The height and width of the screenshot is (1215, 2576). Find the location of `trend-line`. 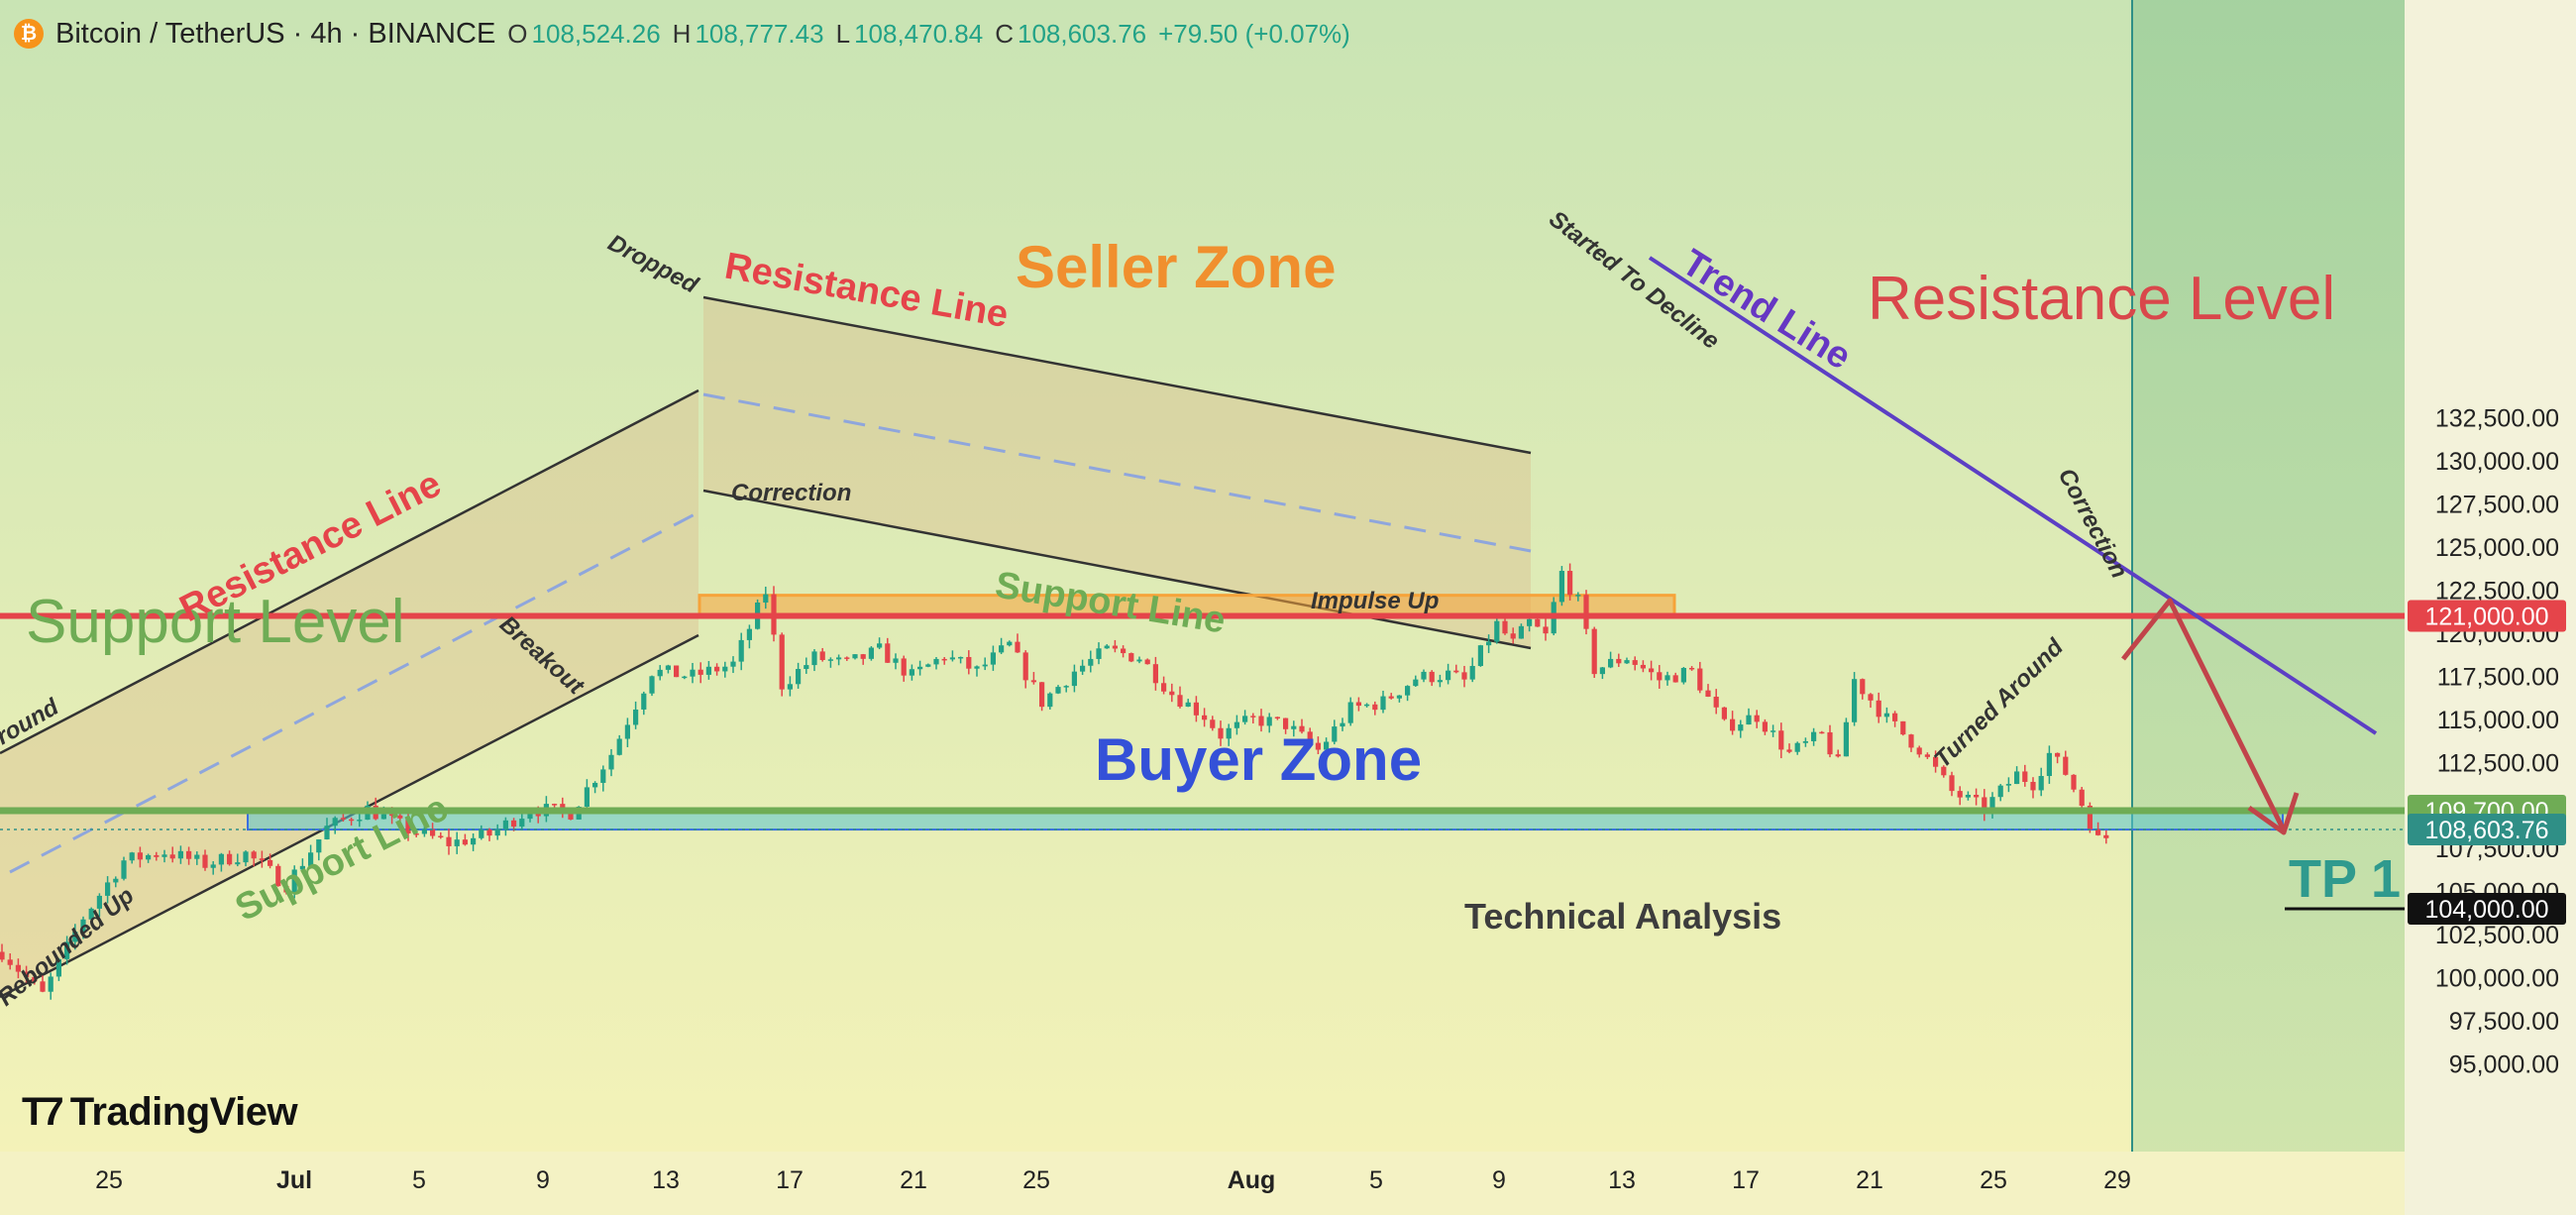

trend-line is located at coordinates (2013, 495).